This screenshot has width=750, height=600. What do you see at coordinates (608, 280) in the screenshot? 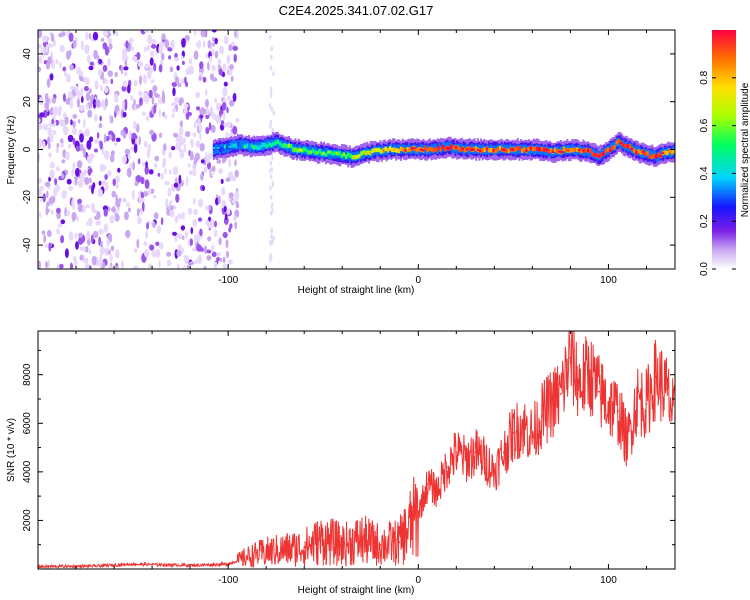
I see `x-tick-label: 100` at bounding box center [608, 280].